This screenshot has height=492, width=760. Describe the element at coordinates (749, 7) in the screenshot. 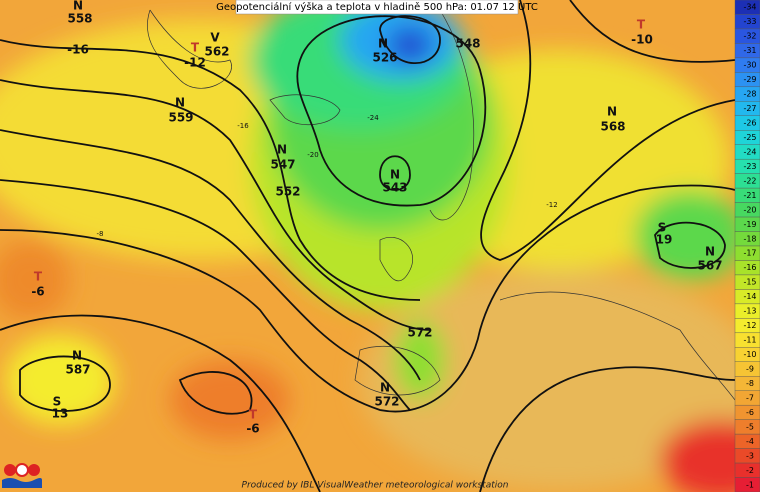

I see `colorbar-label: -34` at that location.